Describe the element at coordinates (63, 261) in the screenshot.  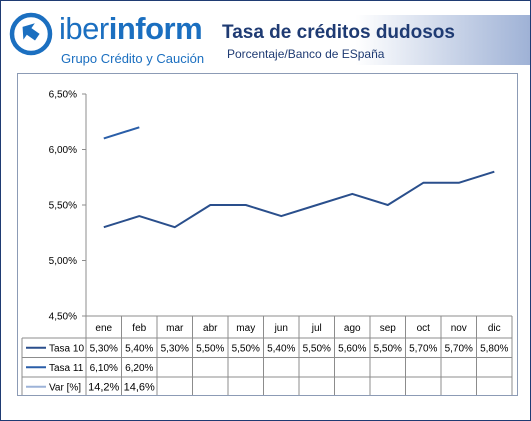
I see `y-tick-label: 5,00%` at that location.